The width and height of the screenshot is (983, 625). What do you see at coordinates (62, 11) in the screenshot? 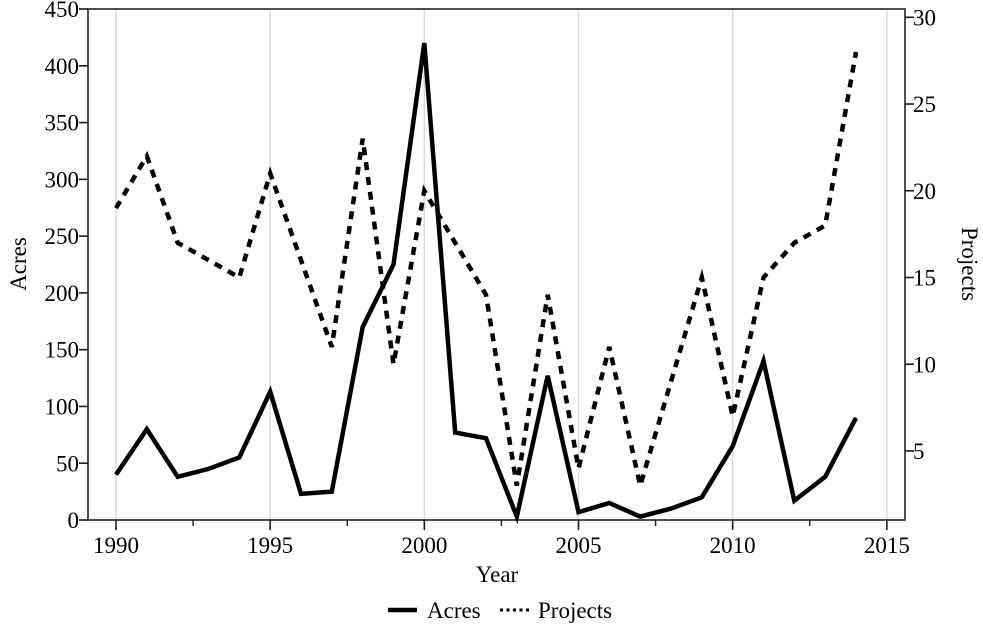
I see `left-tick-label-450: 450` at bounding box center [62, 11].